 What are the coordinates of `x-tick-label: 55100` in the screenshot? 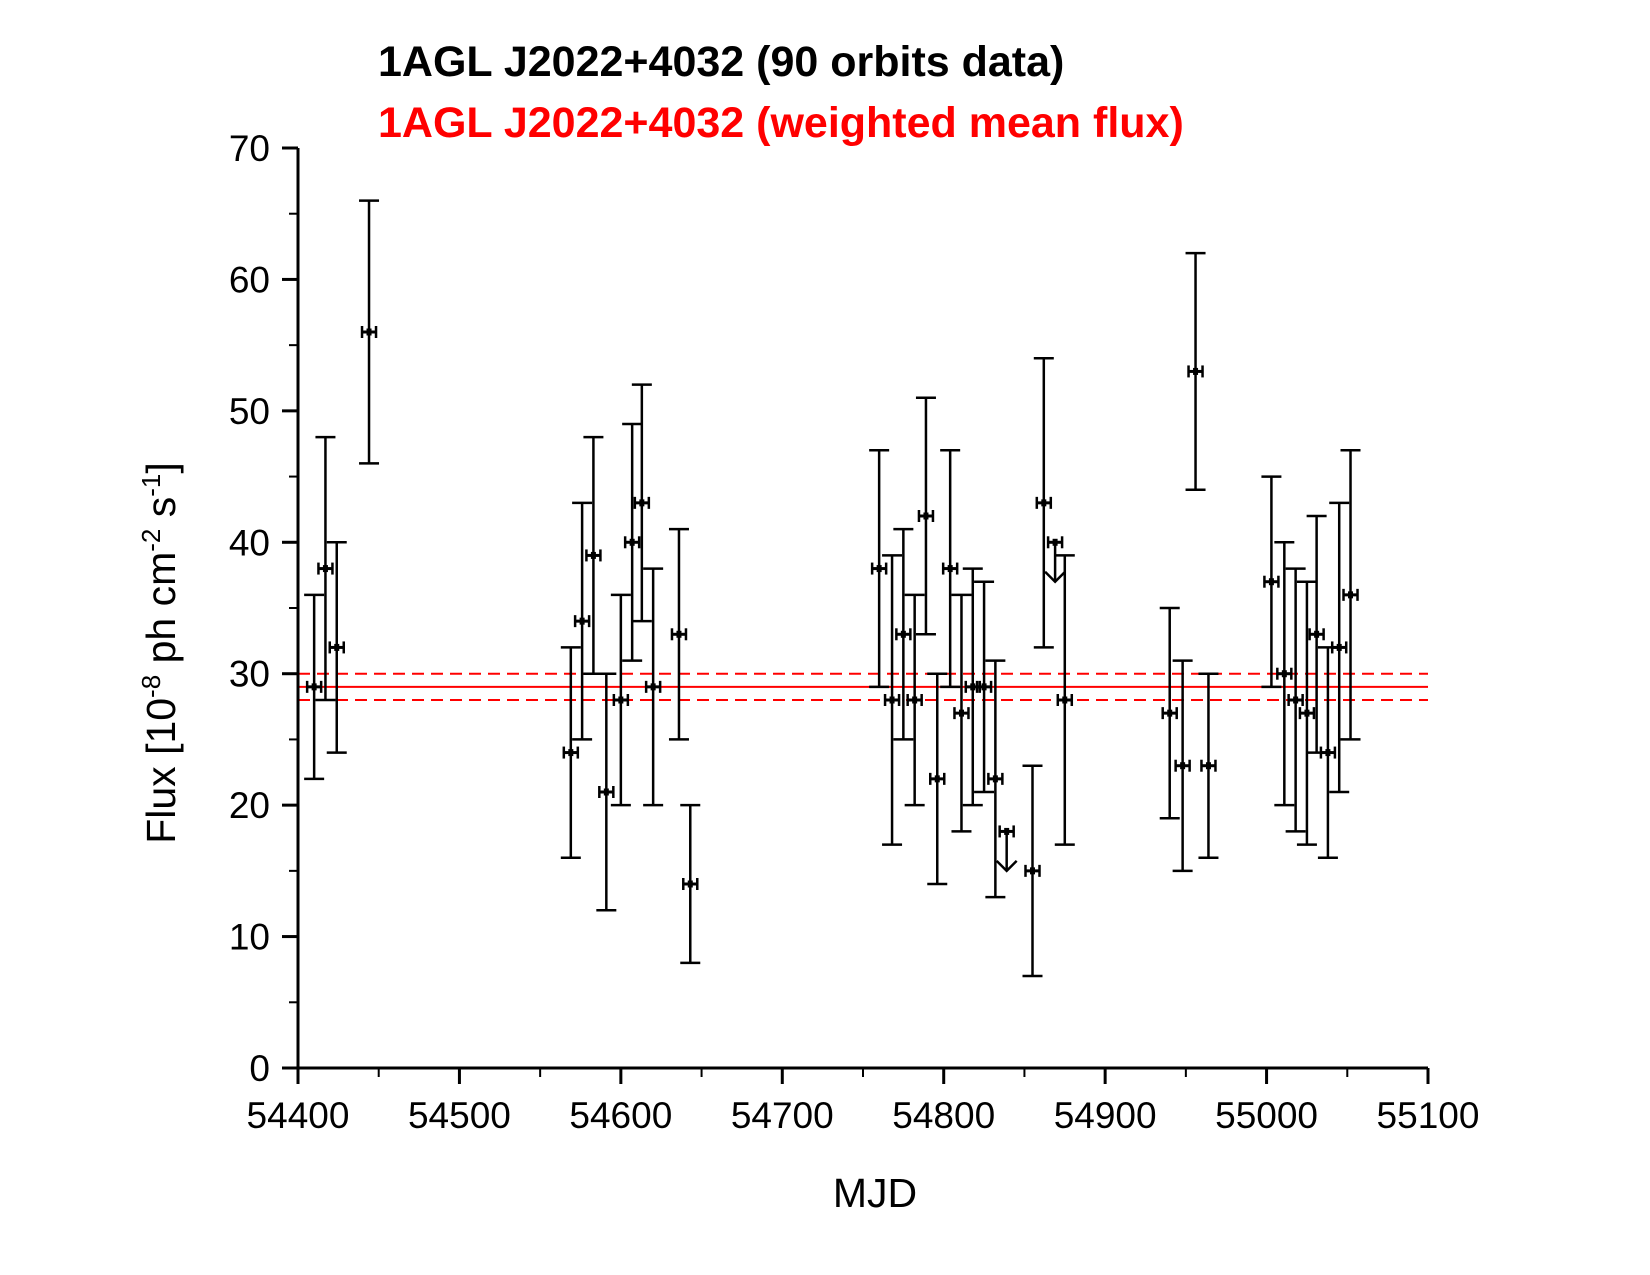 It's located at (1428, 1115).